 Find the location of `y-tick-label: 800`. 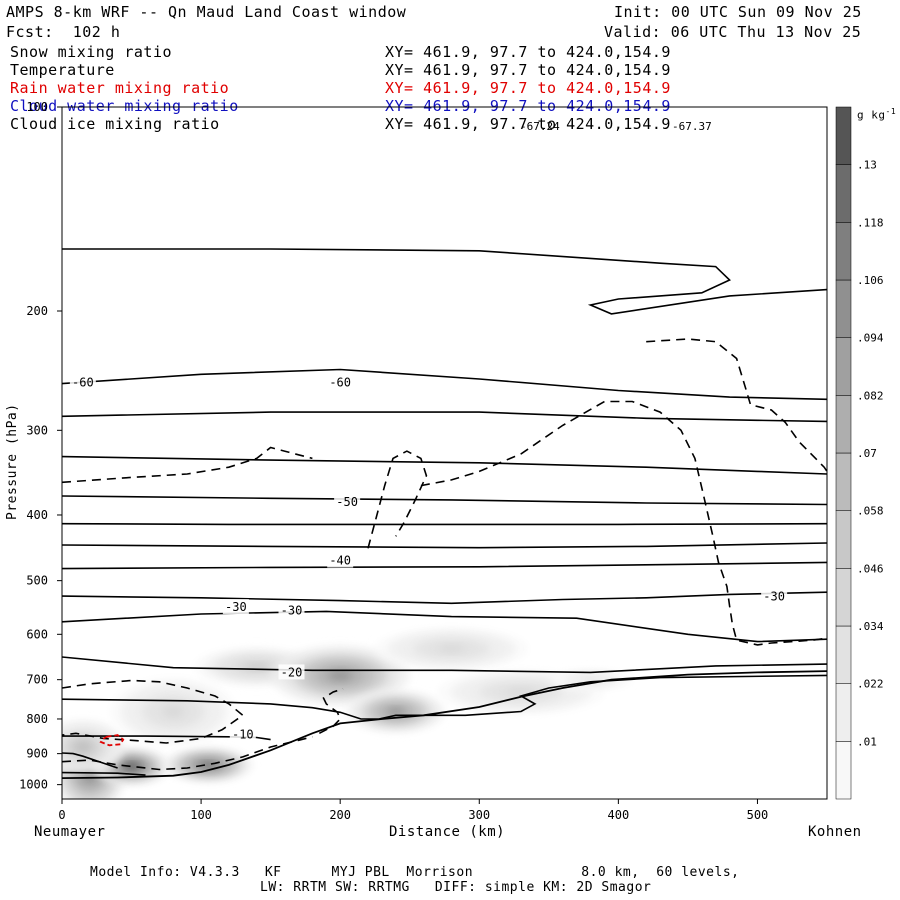

y-tick-label: 800 is located at coordinates (37, 719).